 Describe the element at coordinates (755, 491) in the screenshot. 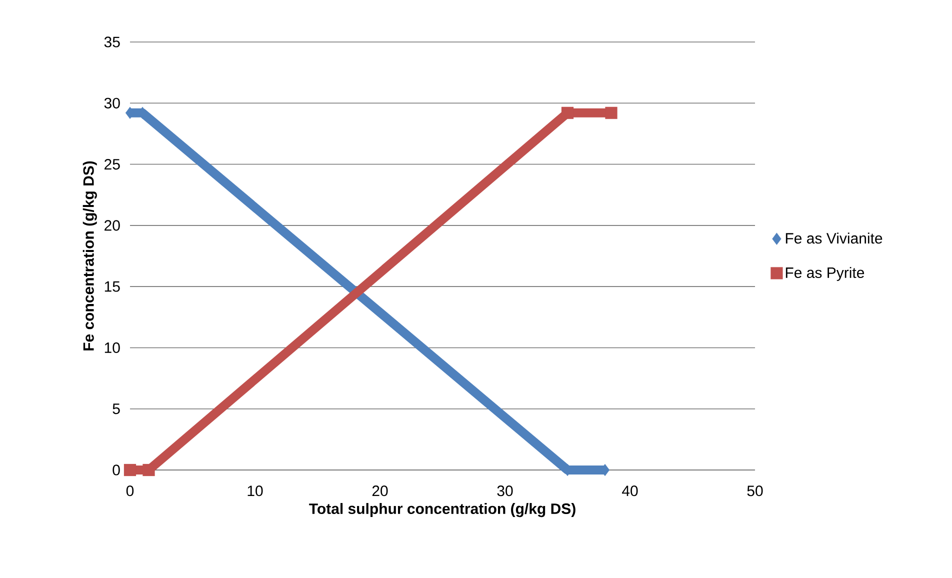

I see `x-tick-label: 50` at that location.